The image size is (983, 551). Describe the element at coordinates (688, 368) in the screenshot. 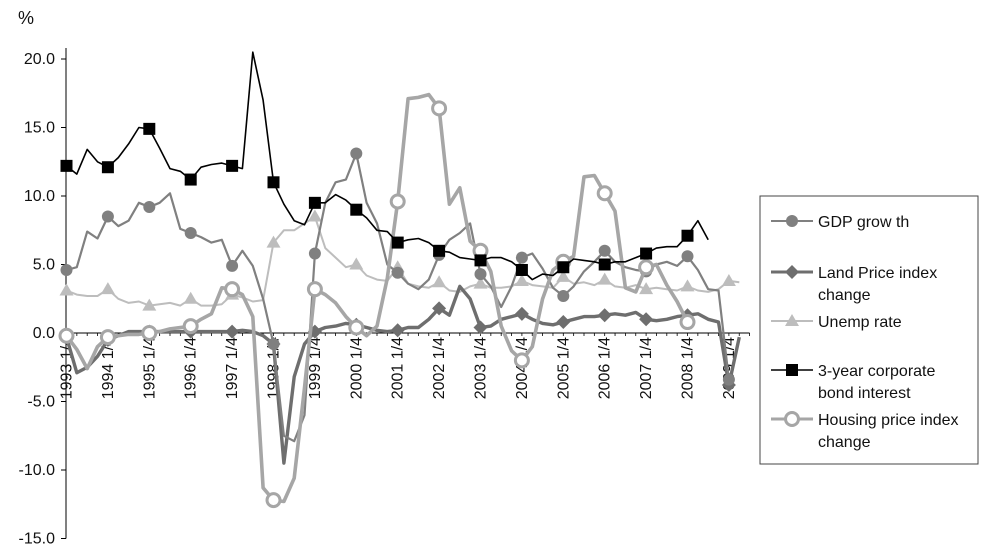

I see `x-tick-label: 2008 1/4` at that location.